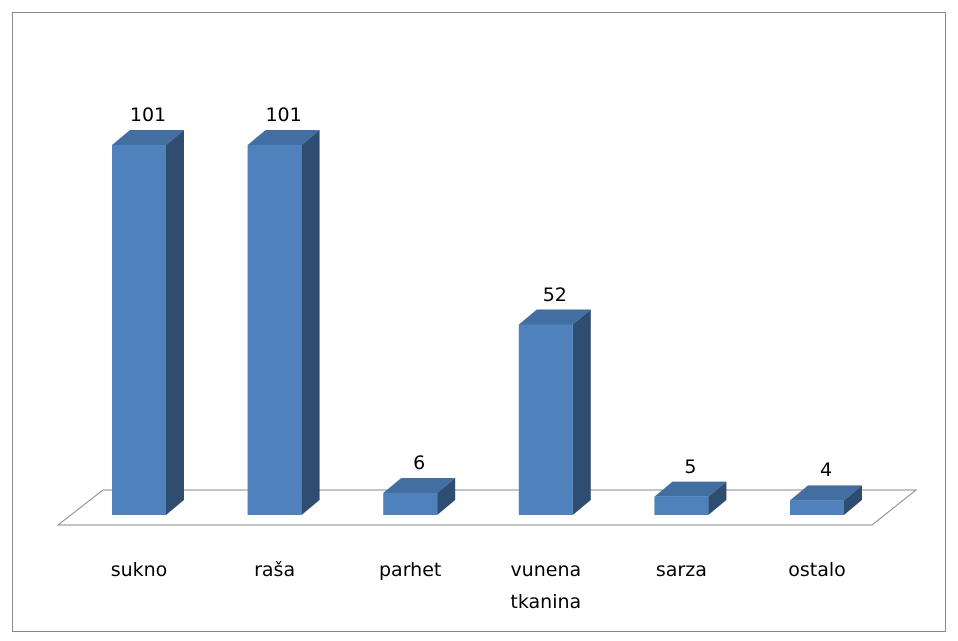 The width and height of the screenshot is (958, 641). What do you see at coordinates (487, 507) in the screenshot?
I see `floor` at bounding box center [487, 507].